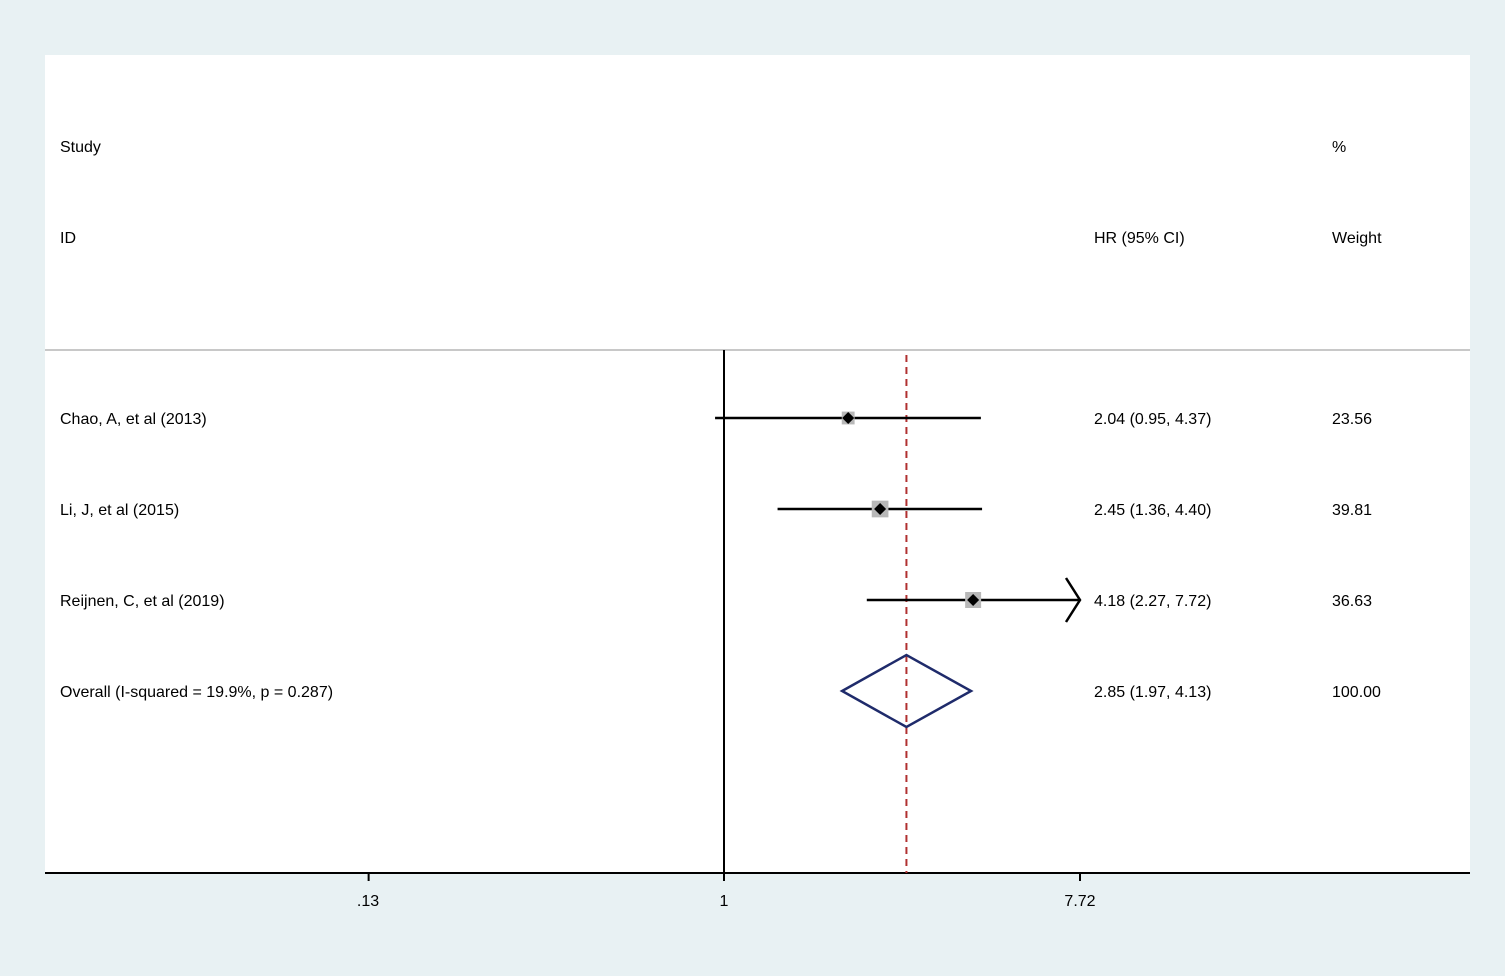 The image size is (1505, 976). Describe the element at coordinates (1153, 419) in the screenshot. I see `study-hr-1: 2.04 (0.95, 4.37)` at that location.